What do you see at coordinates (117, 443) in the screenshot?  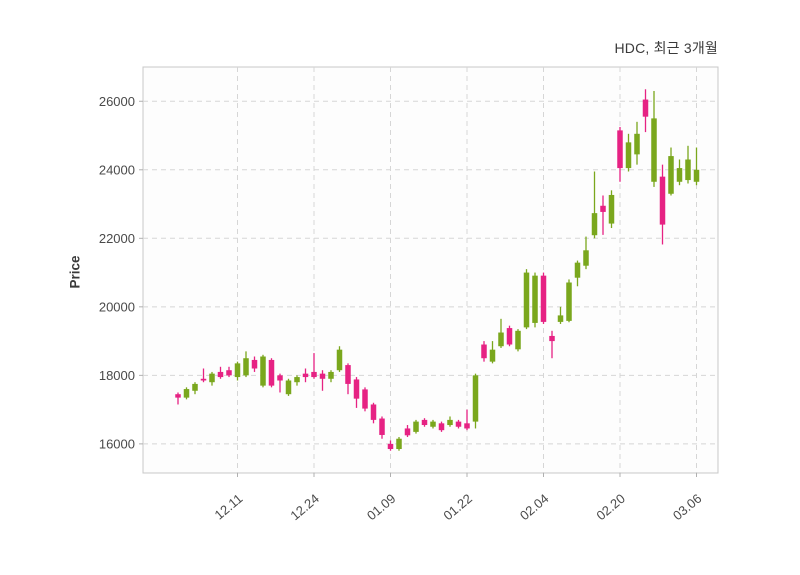 I see `y-tick-label: 16000` at bounding box center [117, 443].